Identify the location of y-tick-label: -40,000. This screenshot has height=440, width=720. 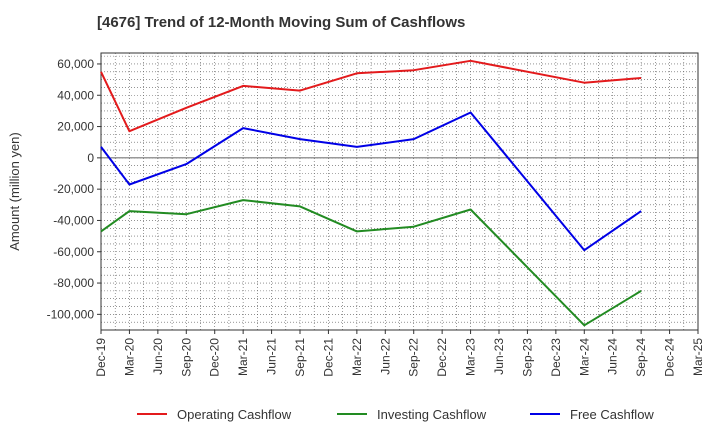
(73, 220).